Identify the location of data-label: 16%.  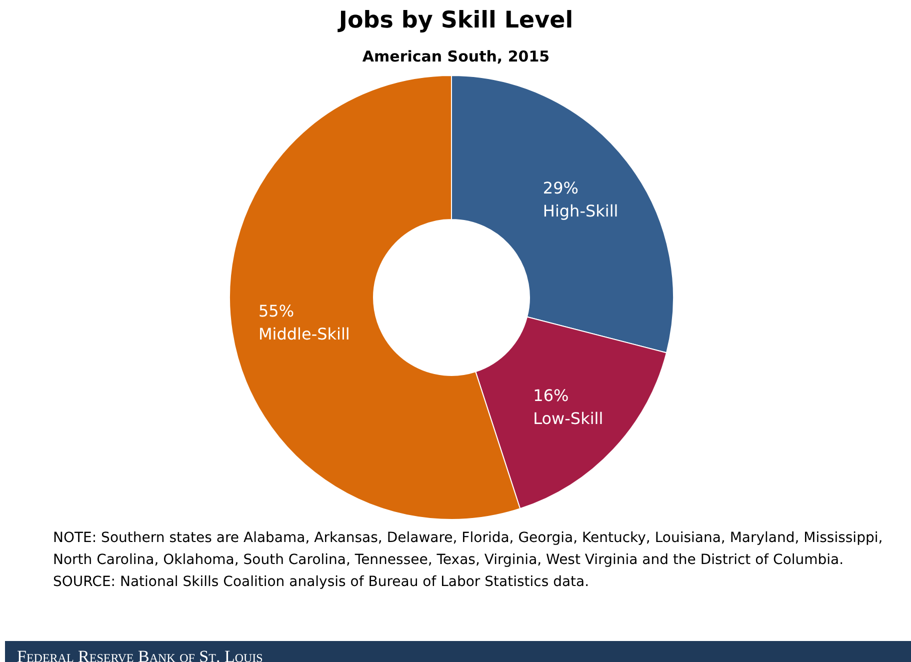
(551, 396).